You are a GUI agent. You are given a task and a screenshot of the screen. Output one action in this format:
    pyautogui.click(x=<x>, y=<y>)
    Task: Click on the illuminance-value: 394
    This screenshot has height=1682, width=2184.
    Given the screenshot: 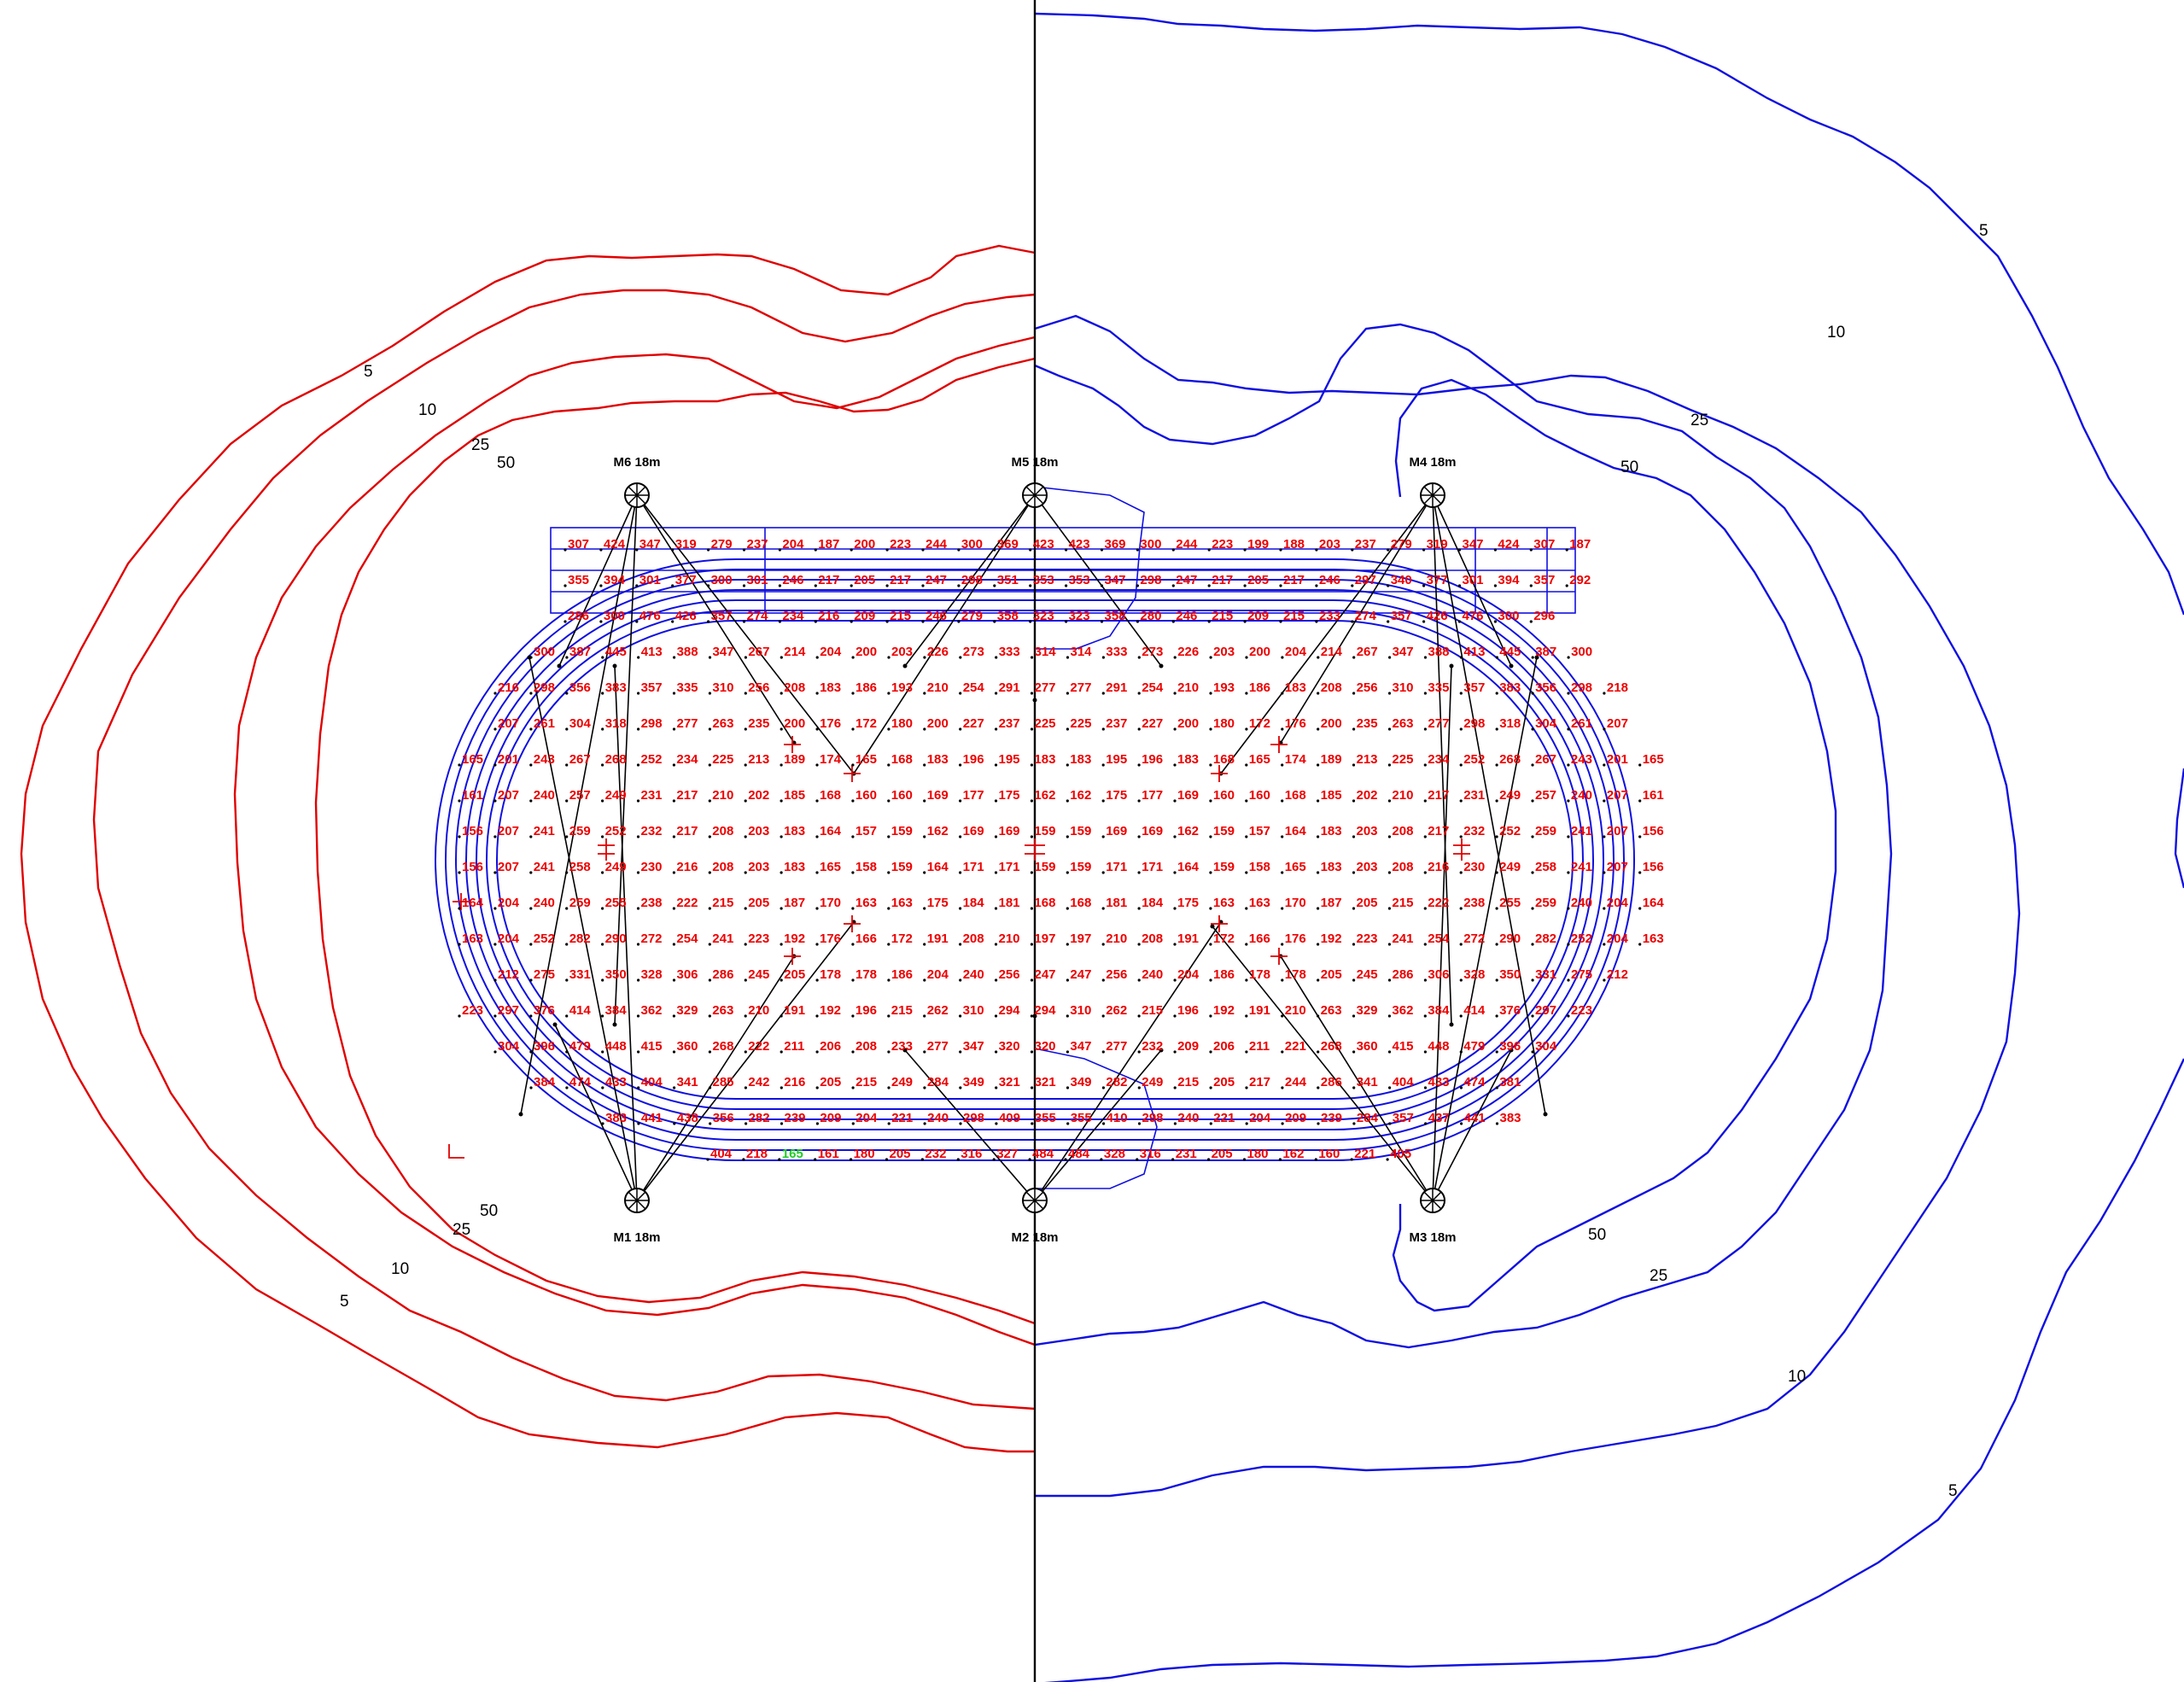 What is the action you would take?
    pyautogui.click(x=615, y=580)
    